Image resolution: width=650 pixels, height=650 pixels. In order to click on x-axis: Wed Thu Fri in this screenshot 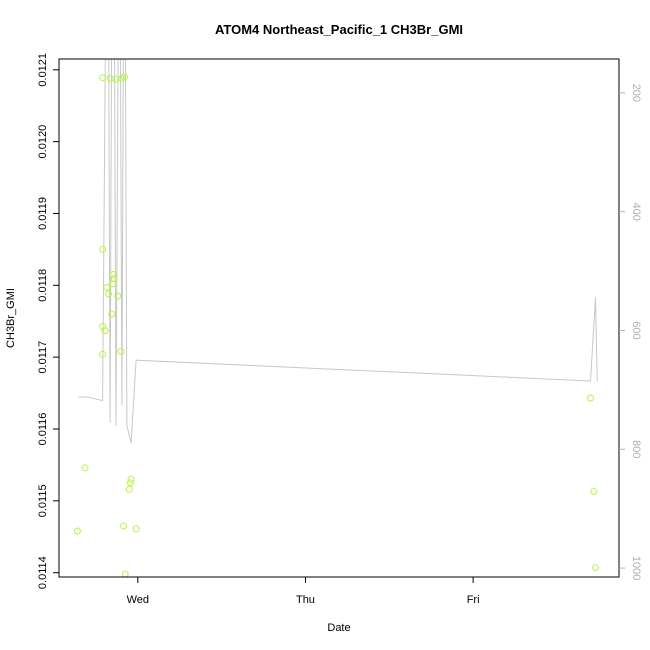, I will do `click(303, 591)`.